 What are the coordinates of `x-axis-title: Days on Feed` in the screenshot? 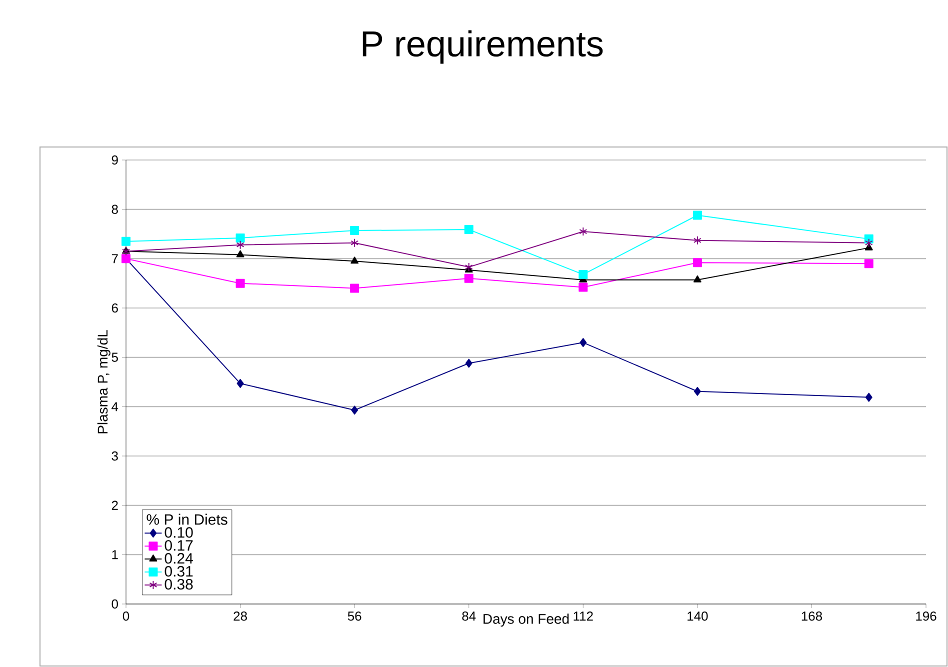 It's located at (526, 620).